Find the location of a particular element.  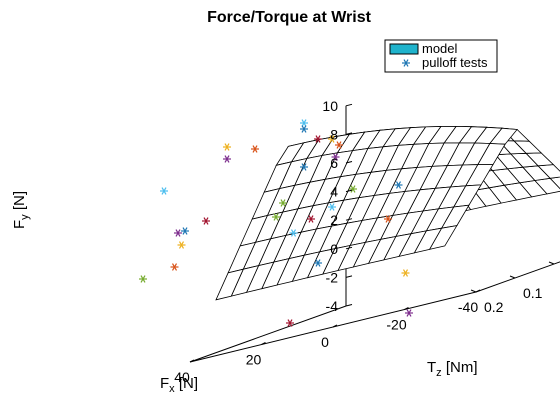

x-axis-line is located at coordinates (268, 334).